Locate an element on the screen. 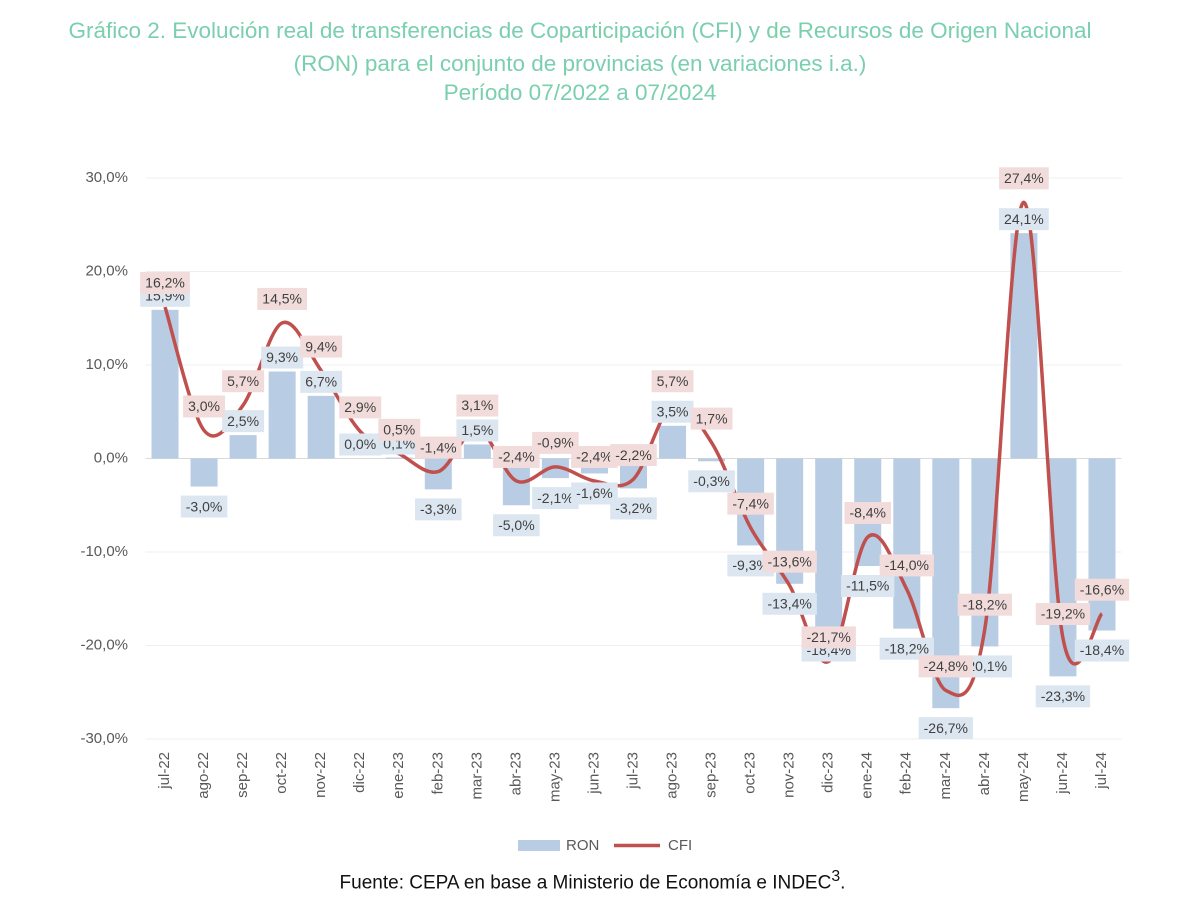 Image resolution: width=1200 pixels, height=923 pixels. data-label: 3,0% is located at coordinates (204, 406).